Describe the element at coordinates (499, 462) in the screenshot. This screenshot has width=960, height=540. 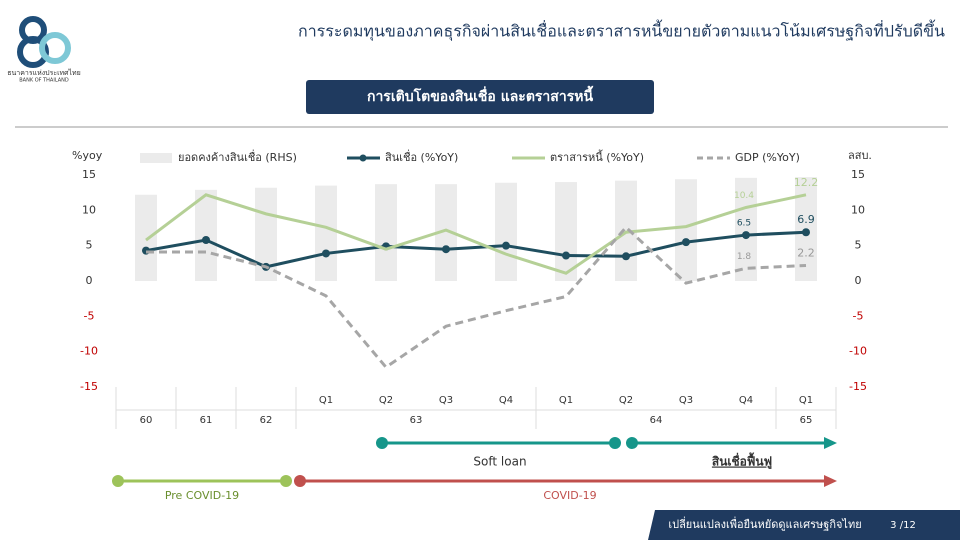
I see `soft-loan-label: Soft loan` at that location.